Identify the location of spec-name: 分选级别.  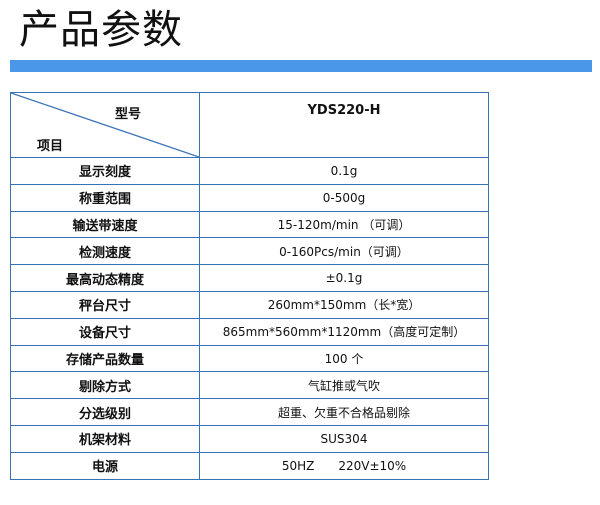
(105, 412).